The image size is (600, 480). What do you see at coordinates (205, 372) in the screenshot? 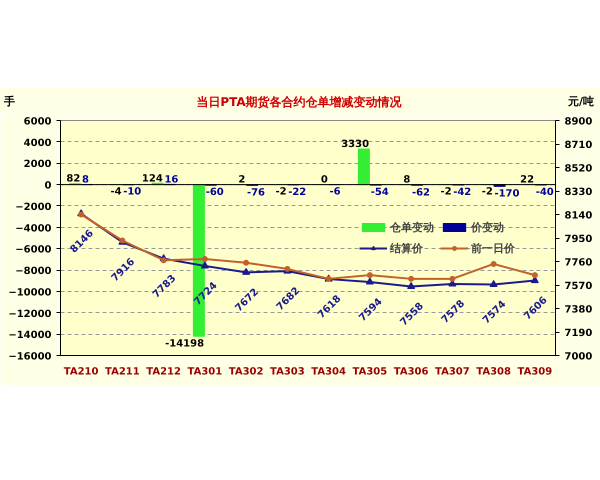
I see `x-tick-label: TA301` at bounding box center [205, 372].